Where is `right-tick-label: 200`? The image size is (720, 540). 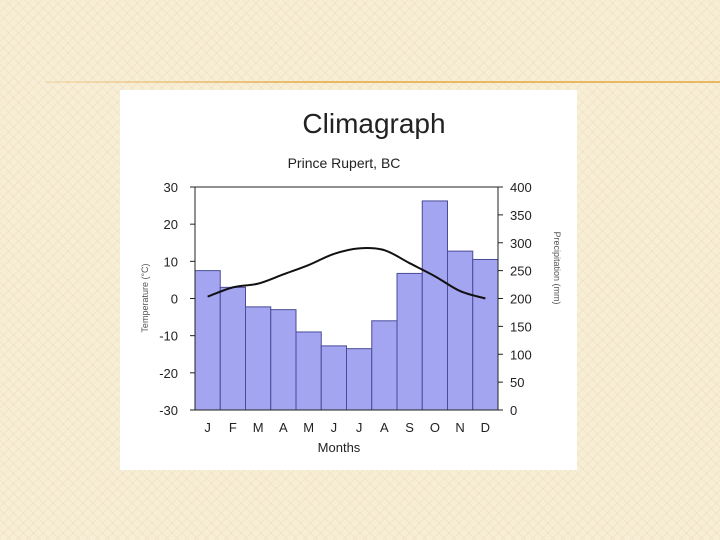
right-tick-label: 200 is located at coordinates (521, 299).